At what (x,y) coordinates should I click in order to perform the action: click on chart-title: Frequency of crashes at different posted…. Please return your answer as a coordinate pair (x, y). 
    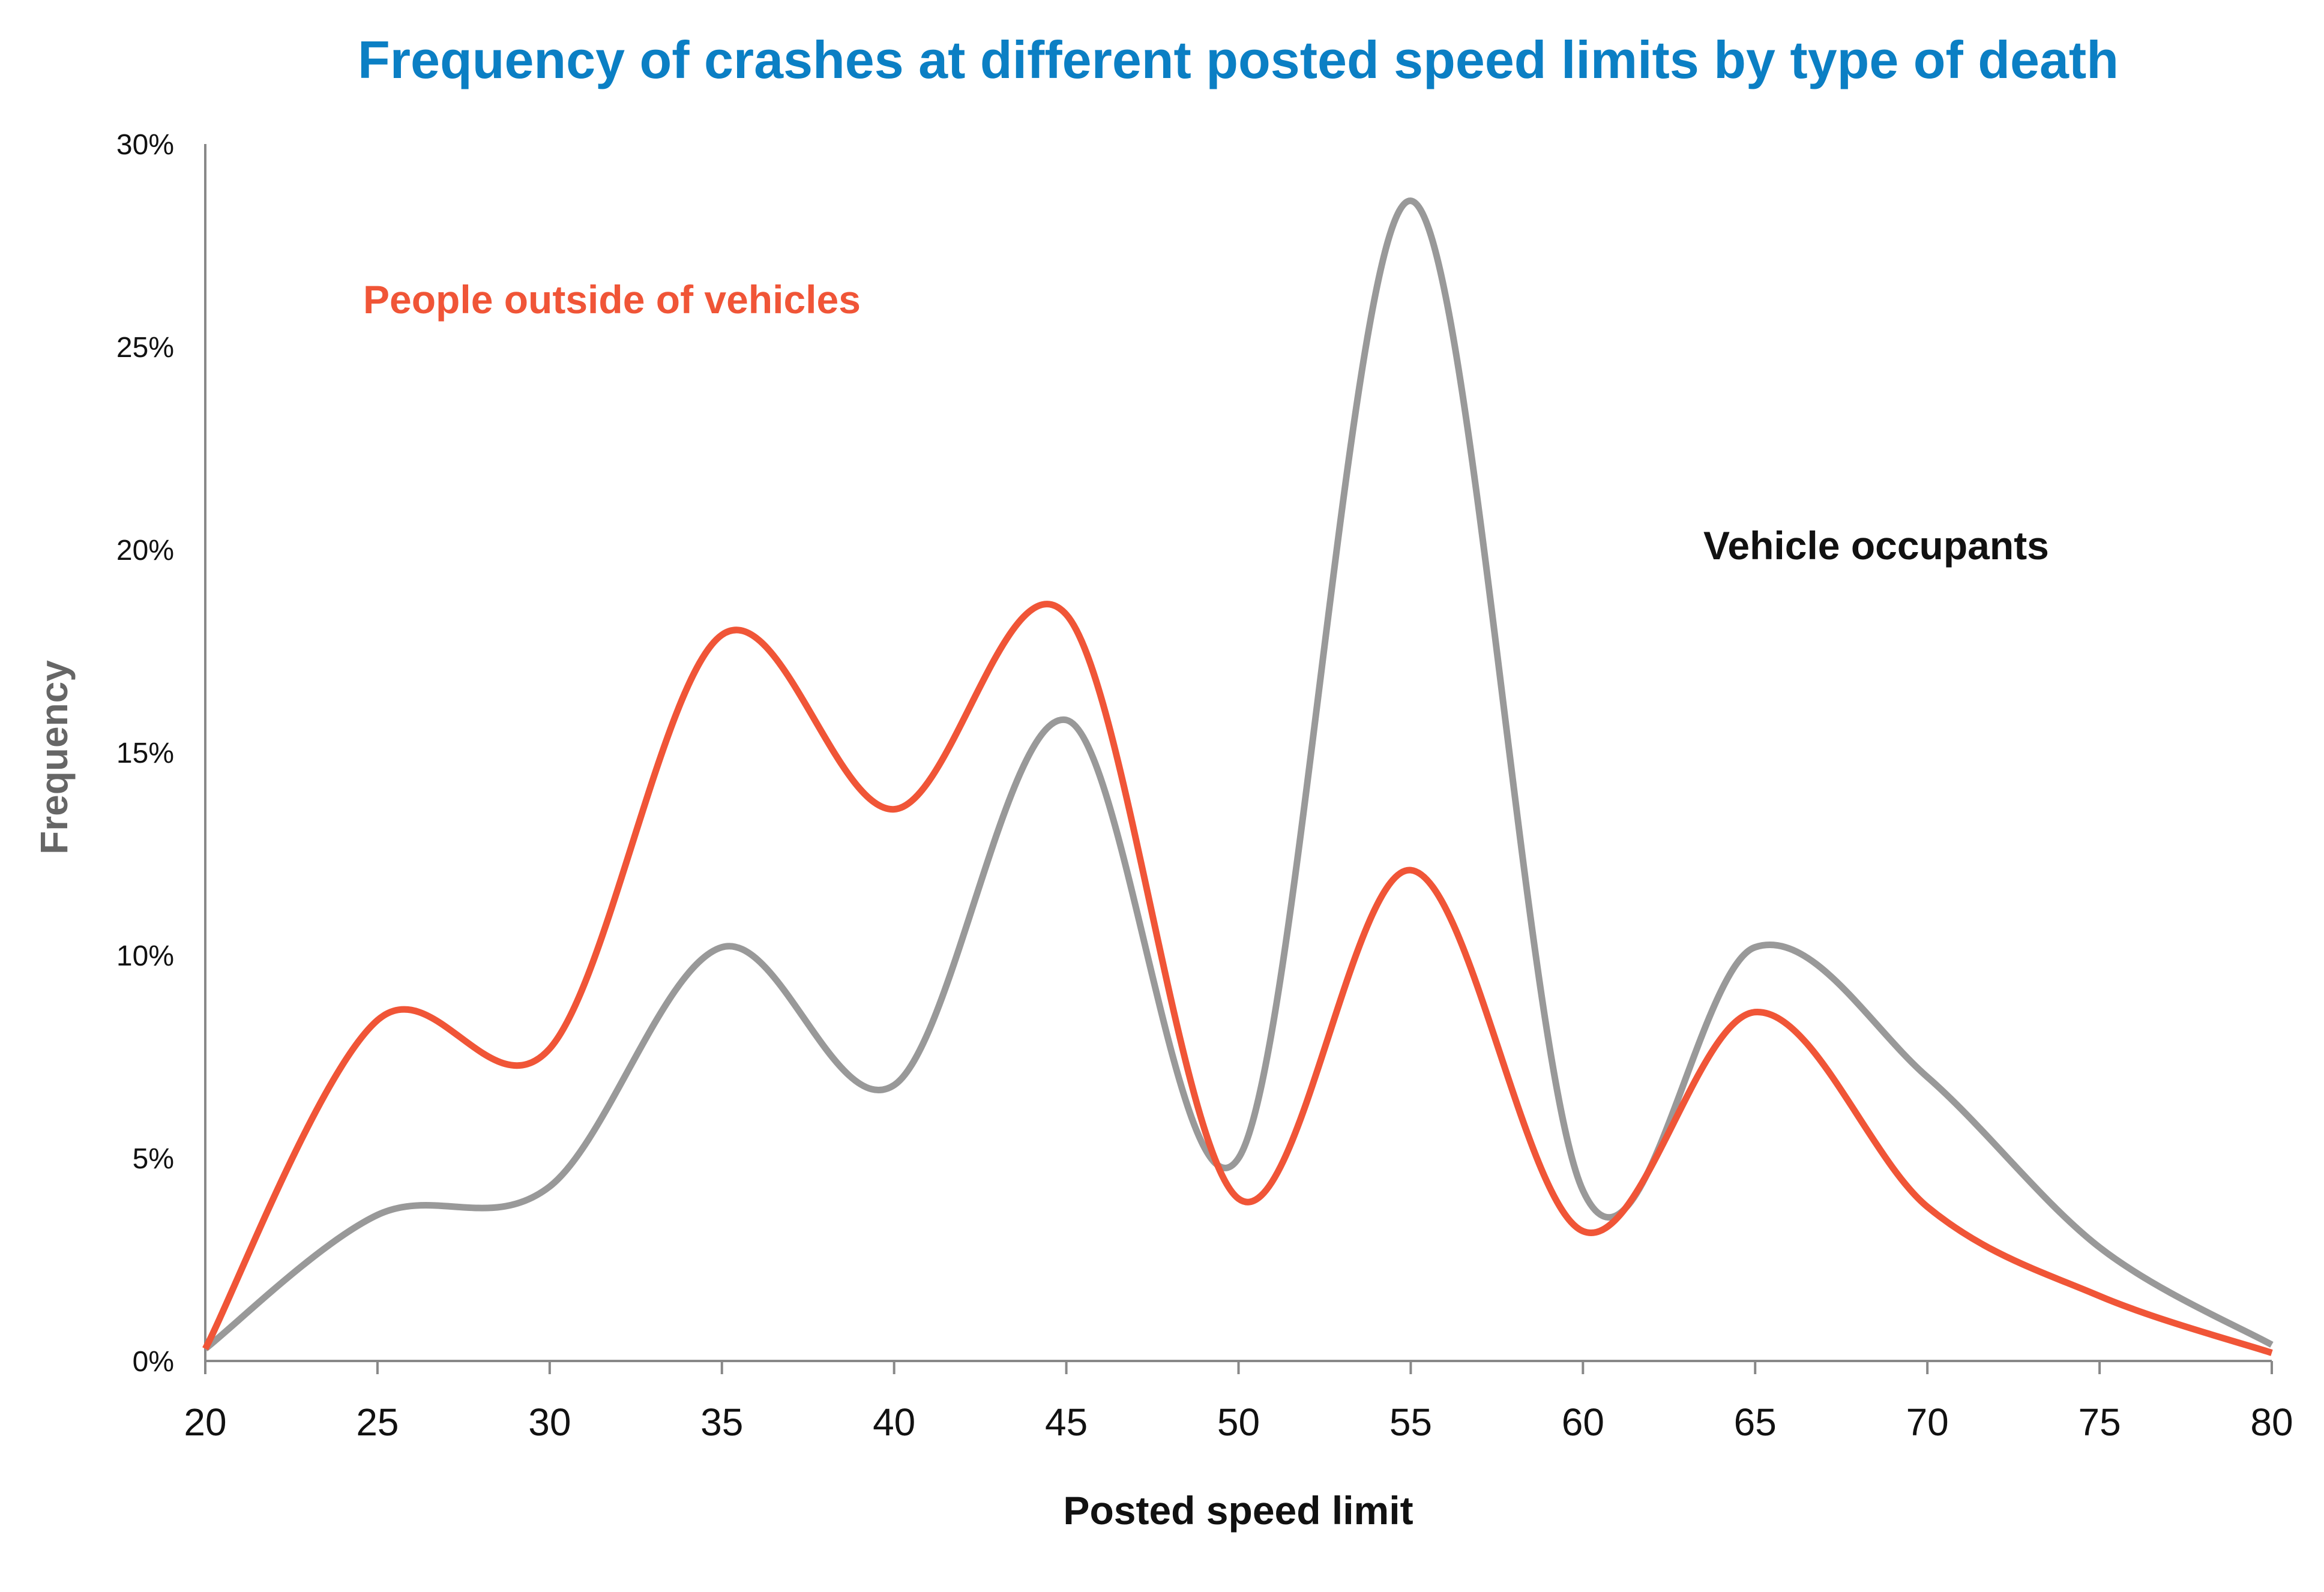
    Looking at the image, I should click on (1238, 59).